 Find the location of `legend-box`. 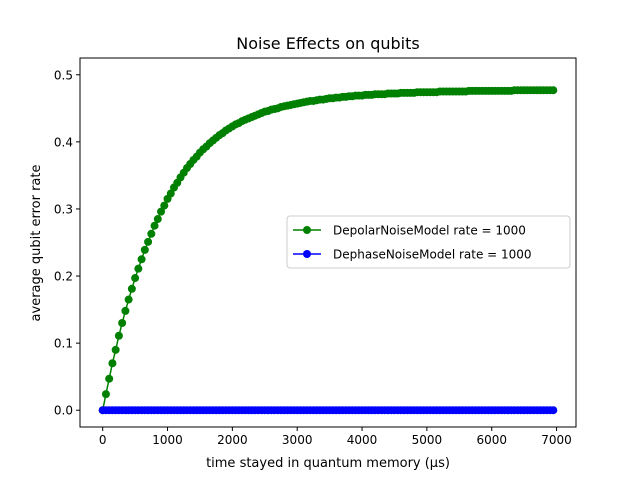

legend-box is located at coordinates (428, 242).